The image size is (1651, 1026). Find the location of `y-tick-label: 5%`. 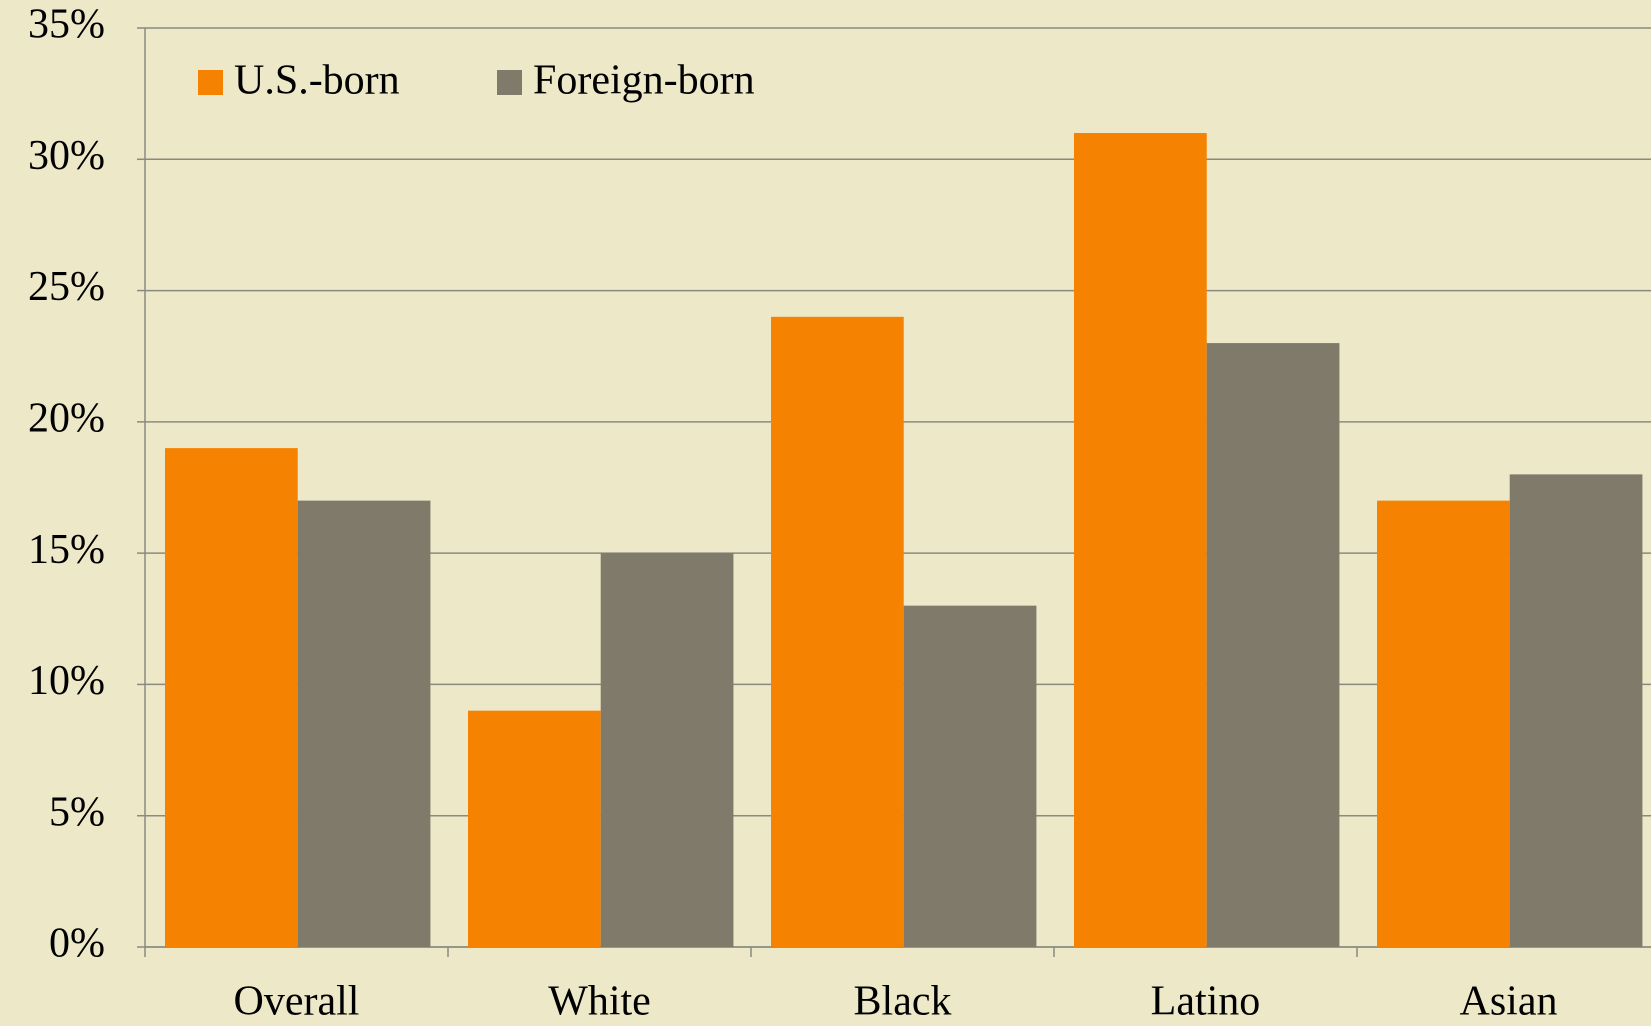

y-tick-label: 5% is located at coordinates (77, 812).